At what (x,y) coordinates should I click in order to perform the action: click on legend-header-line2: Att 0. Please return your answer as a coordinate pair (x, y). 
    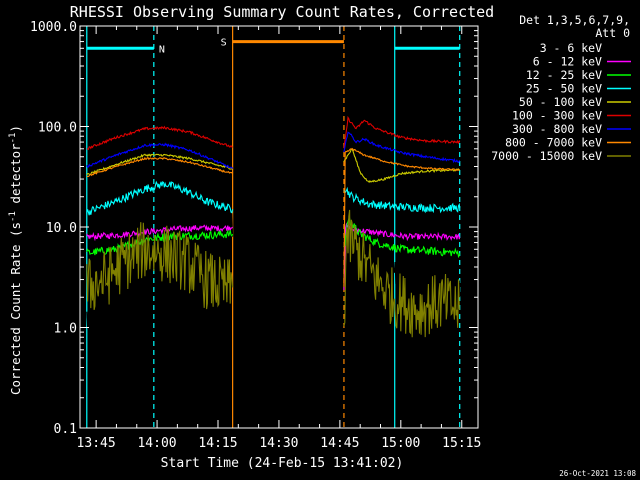
    Looking at the image, I should click on (612, 33).